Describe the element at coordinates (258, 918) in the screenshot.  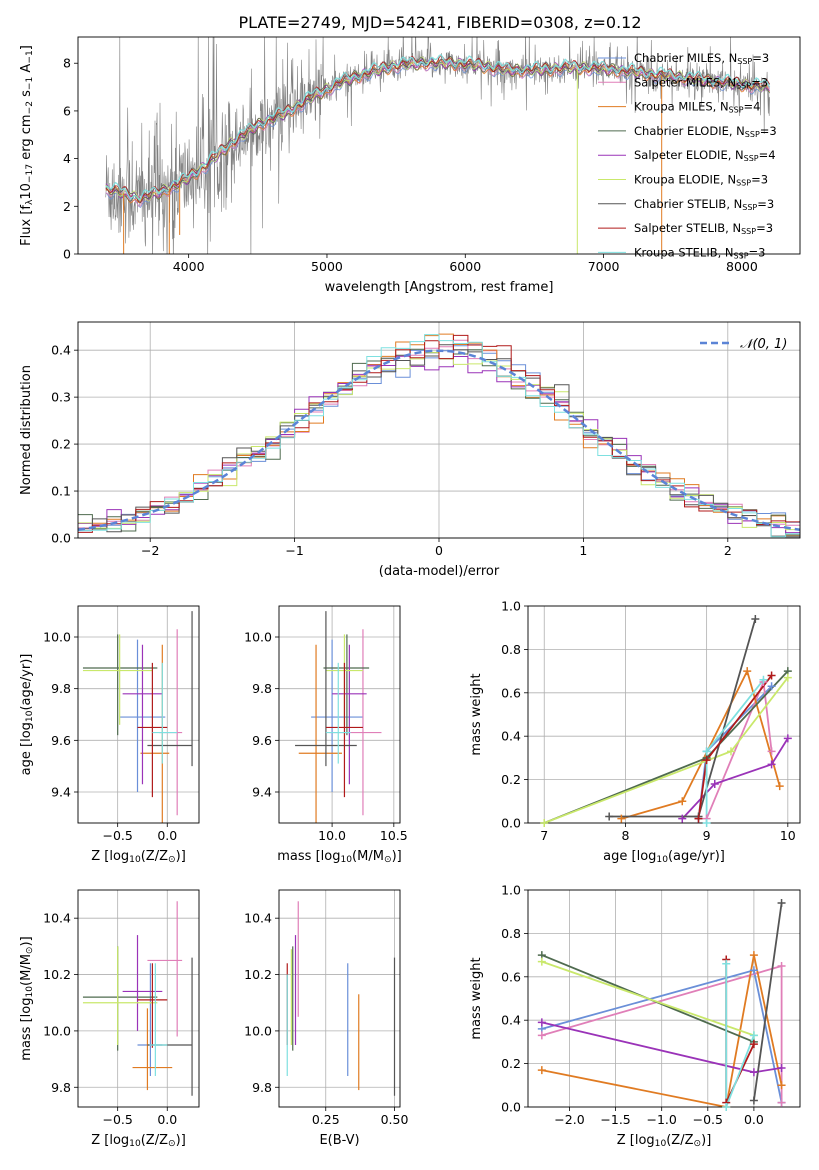
I see `y-tick-label: 10.4` at that location.